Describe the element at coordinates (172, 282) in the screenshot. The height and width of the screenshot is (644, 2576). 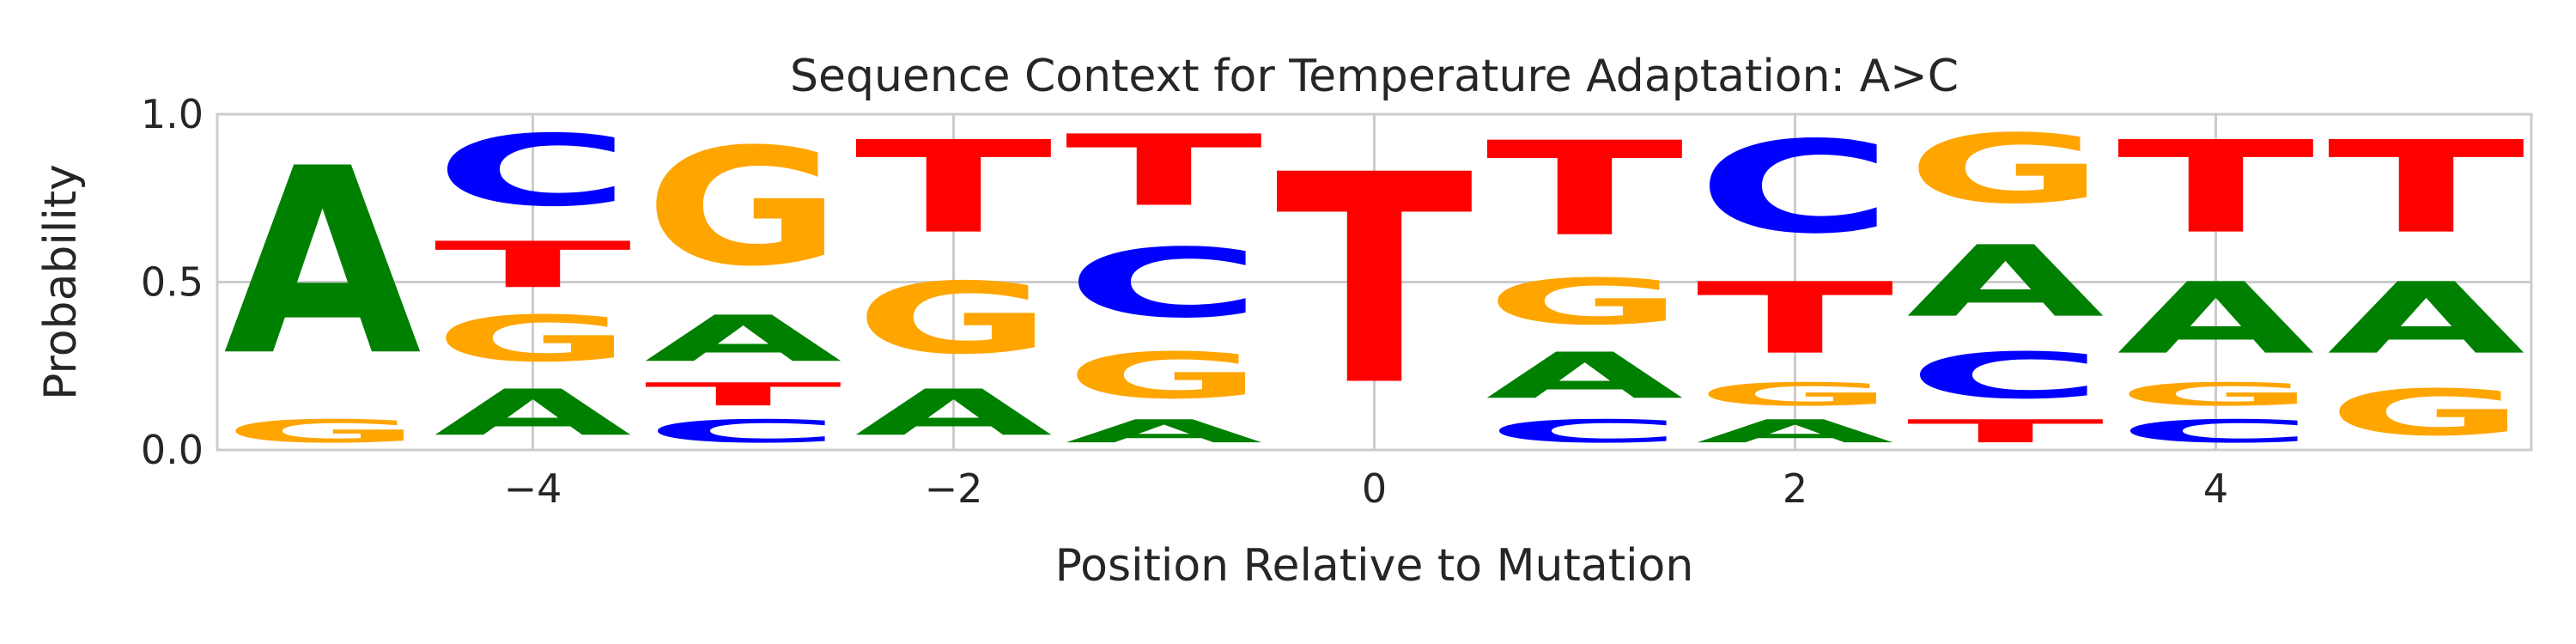
I see `y-tick-label: 0.5` at that location.